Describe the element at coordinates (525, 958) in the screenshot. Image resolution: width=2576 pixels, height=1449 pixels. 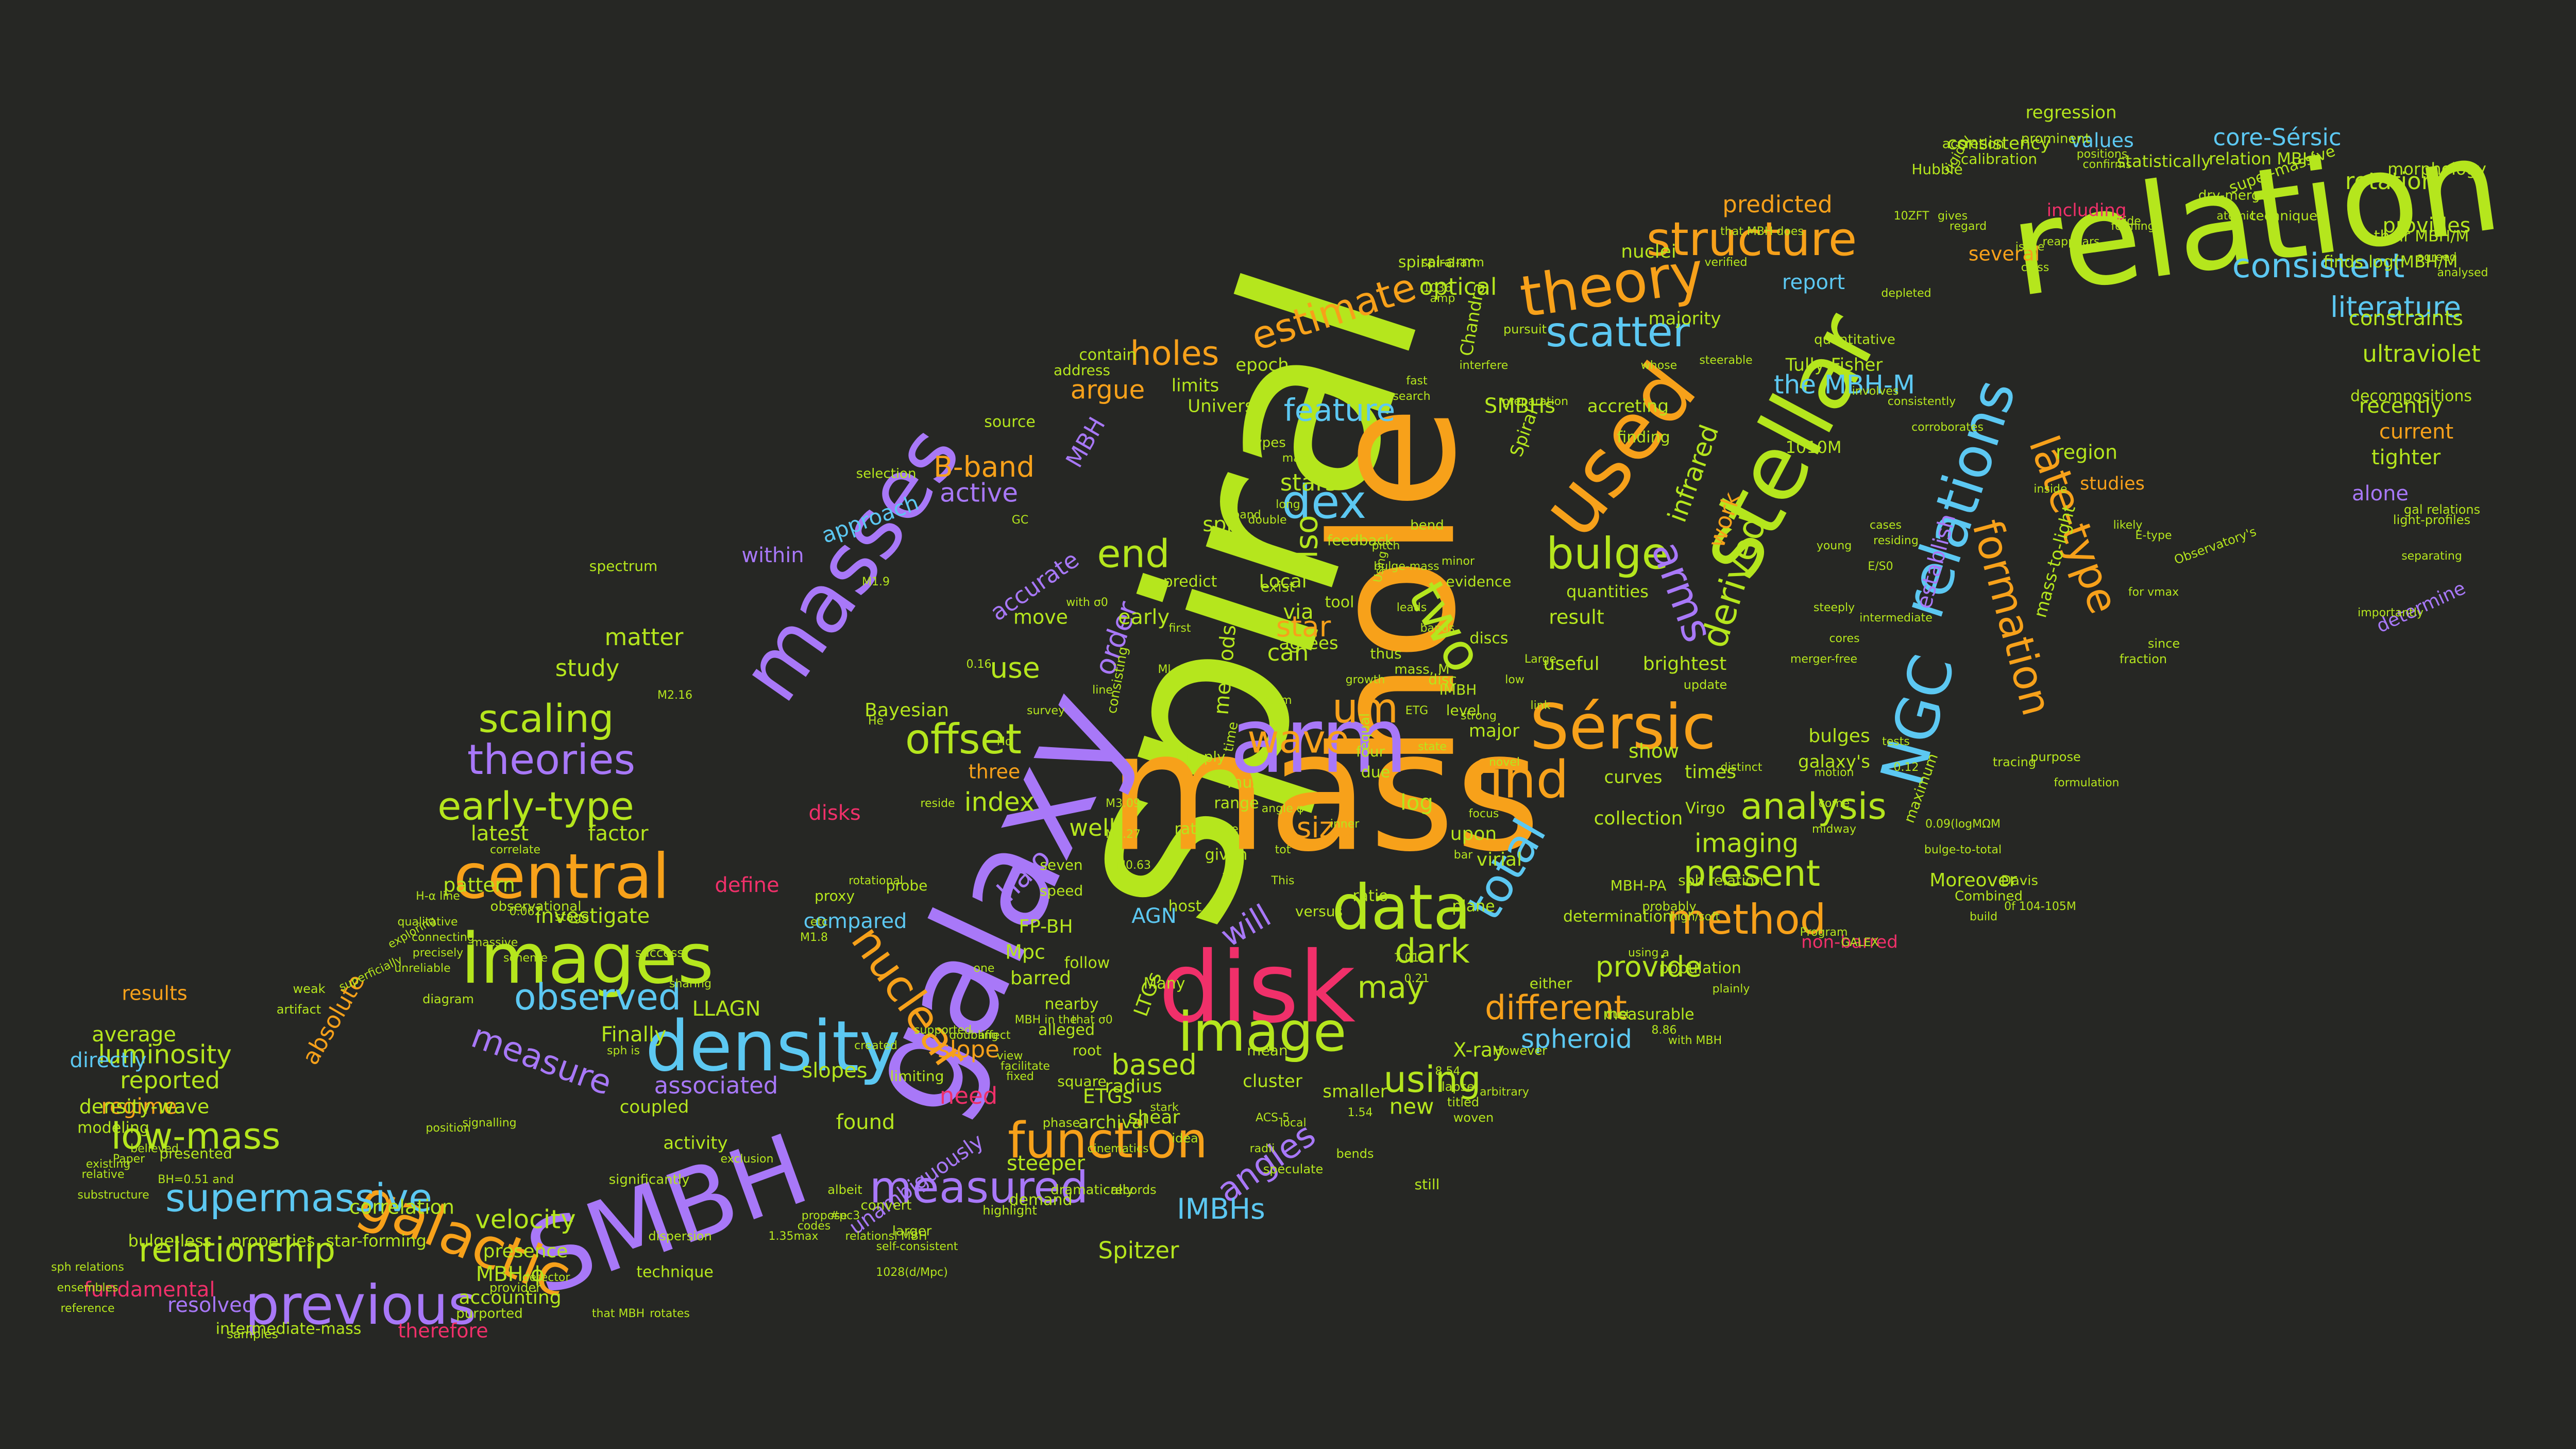
I see `cloud-word: scheme` at that location.